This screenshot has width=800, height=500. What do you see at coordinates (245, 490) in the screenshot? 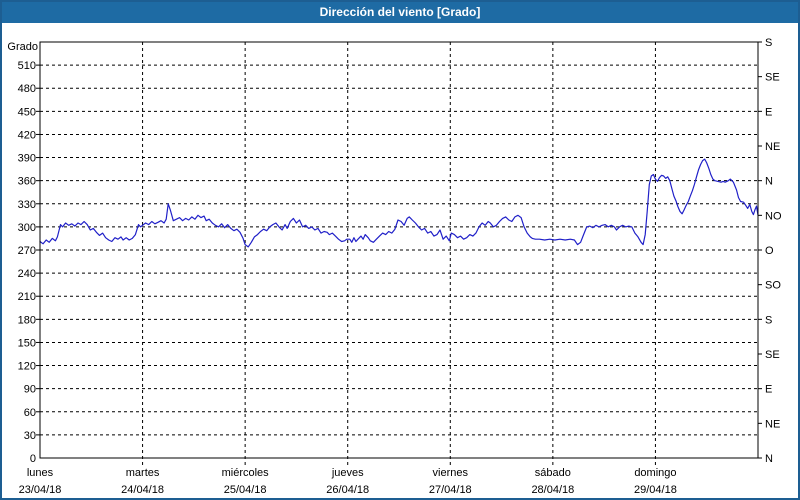
I see `x-tick-day-date: 25/04/18` at bounding box center [245, 490].